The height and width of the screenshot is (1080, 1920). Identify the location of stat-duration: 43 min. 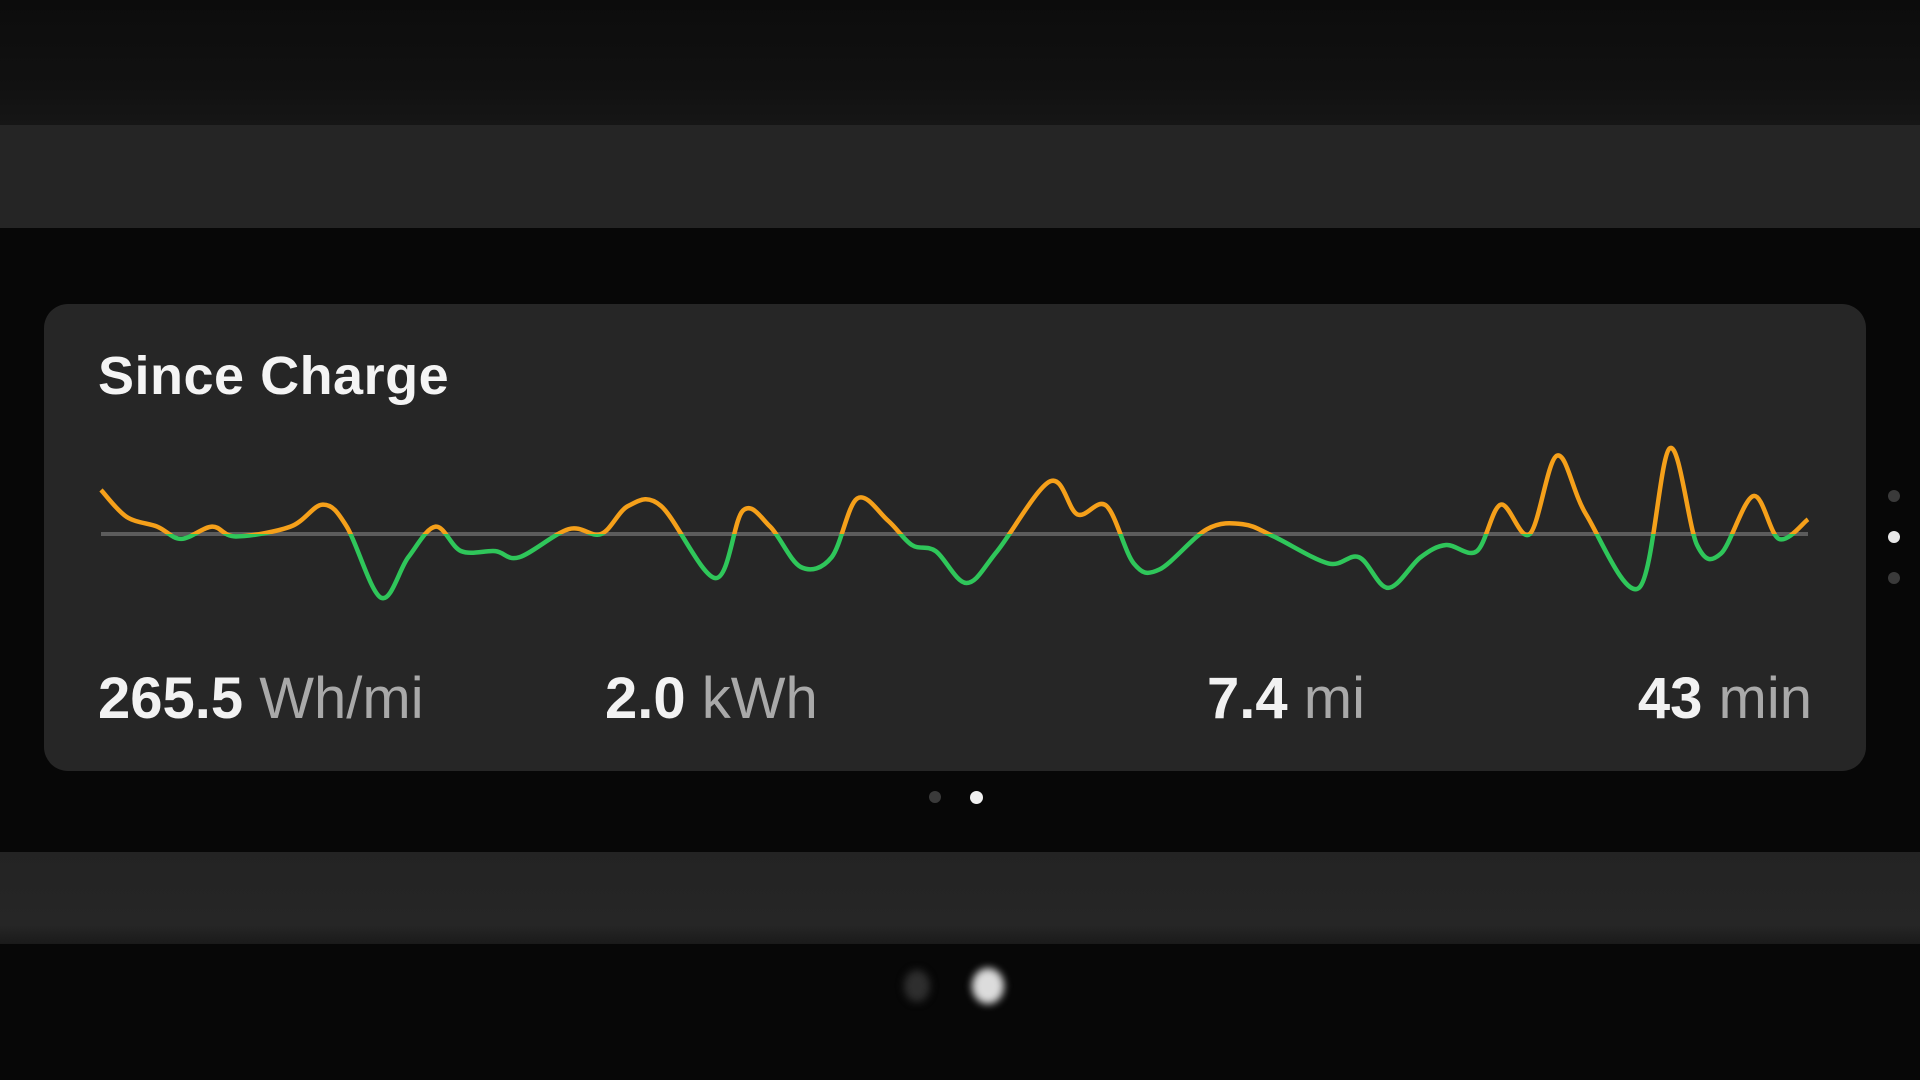
(1725, 698).